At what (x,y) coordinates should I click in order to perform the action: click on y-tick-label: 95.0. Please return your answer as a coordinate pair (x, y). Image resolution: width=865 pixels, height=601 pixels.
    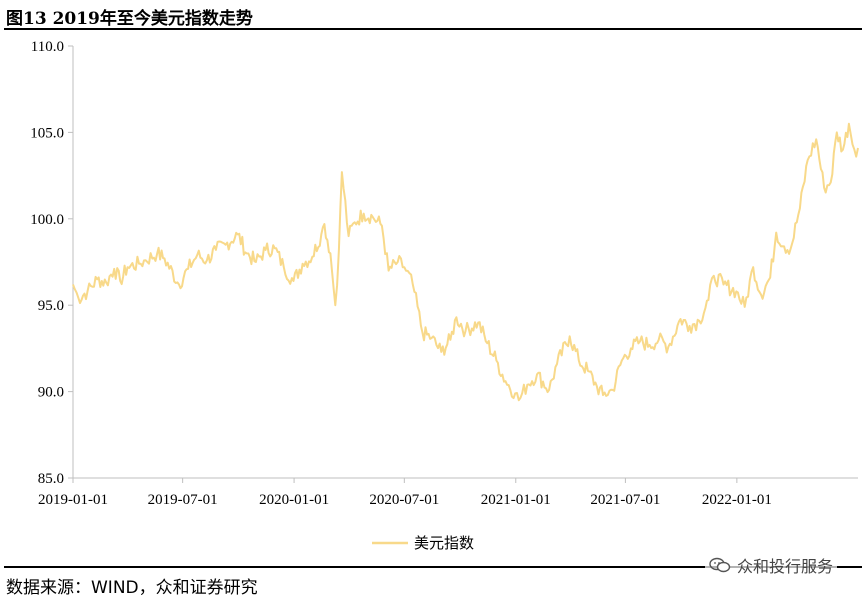
    Looking at the image, I should click on (51, 306).